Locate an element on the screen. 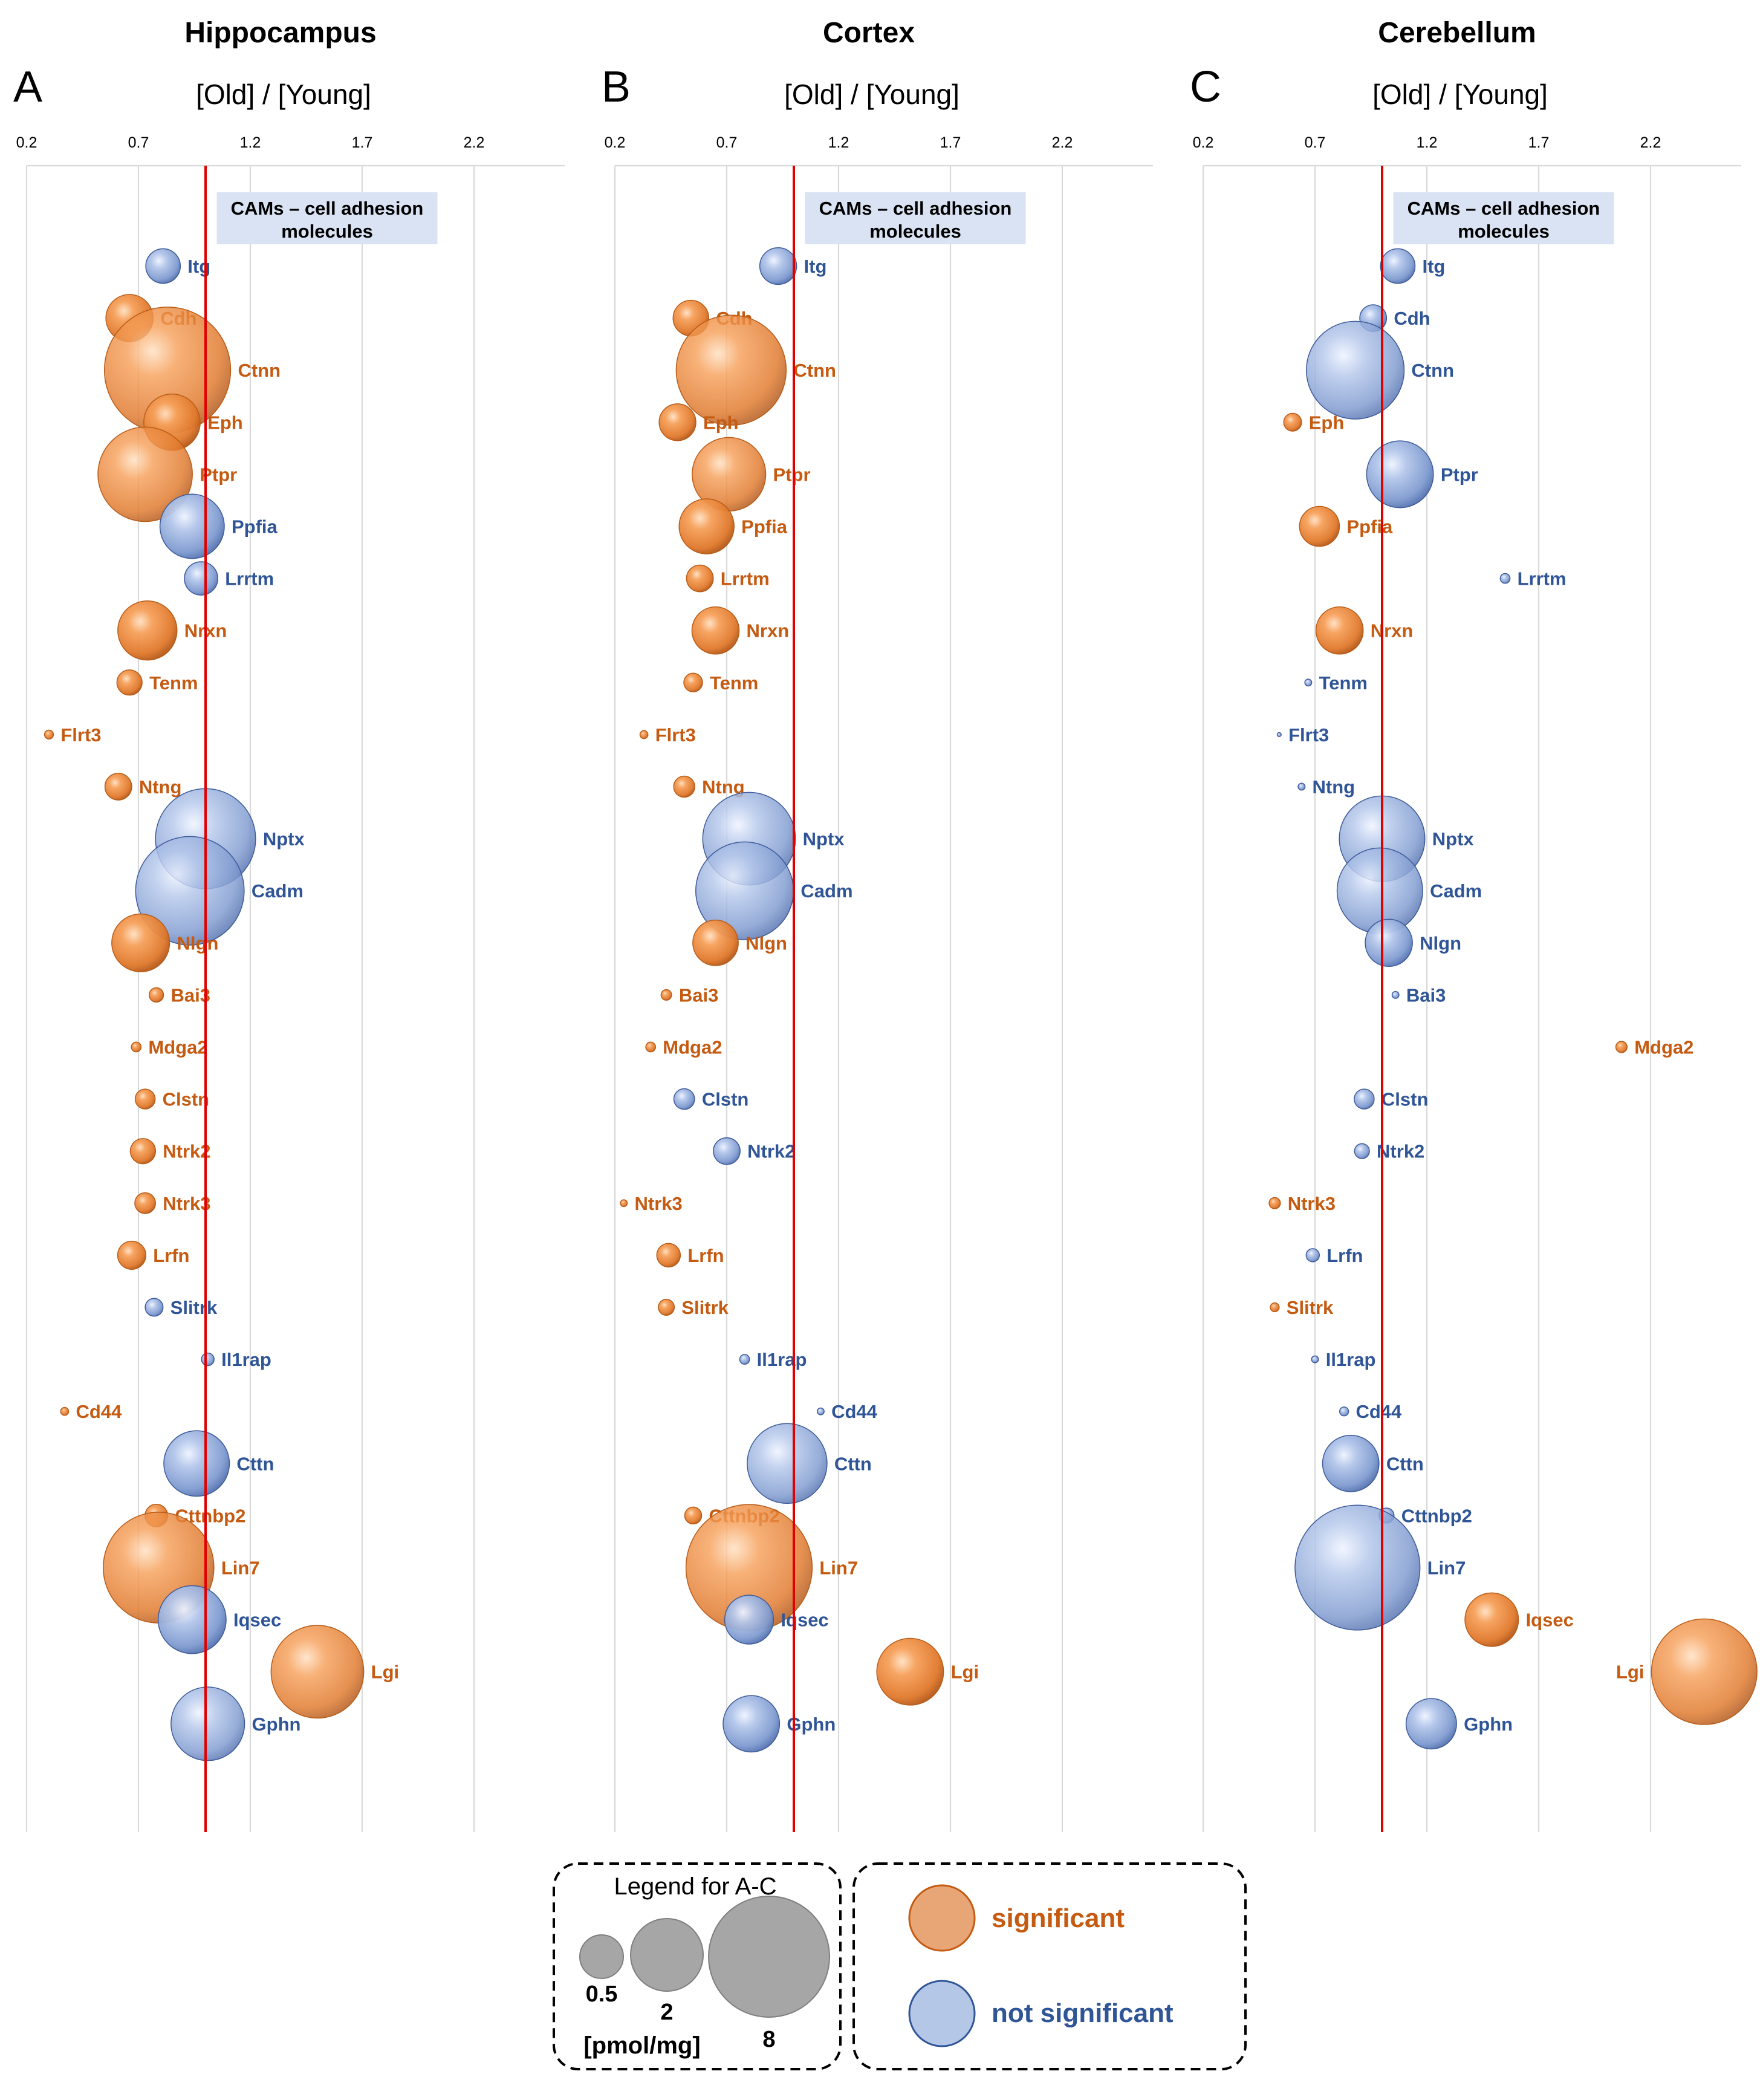 The height and width of the screenshot is (2100, 1763). size-legend-box is located at coordinates (697, 1966).